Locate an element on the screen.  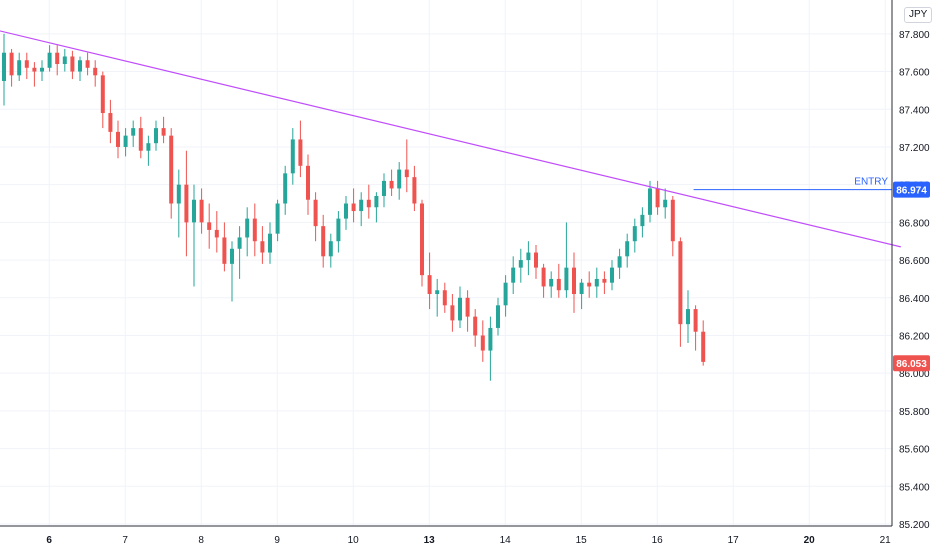
x-tick-label: 7 is located at coordinates (125, 540).